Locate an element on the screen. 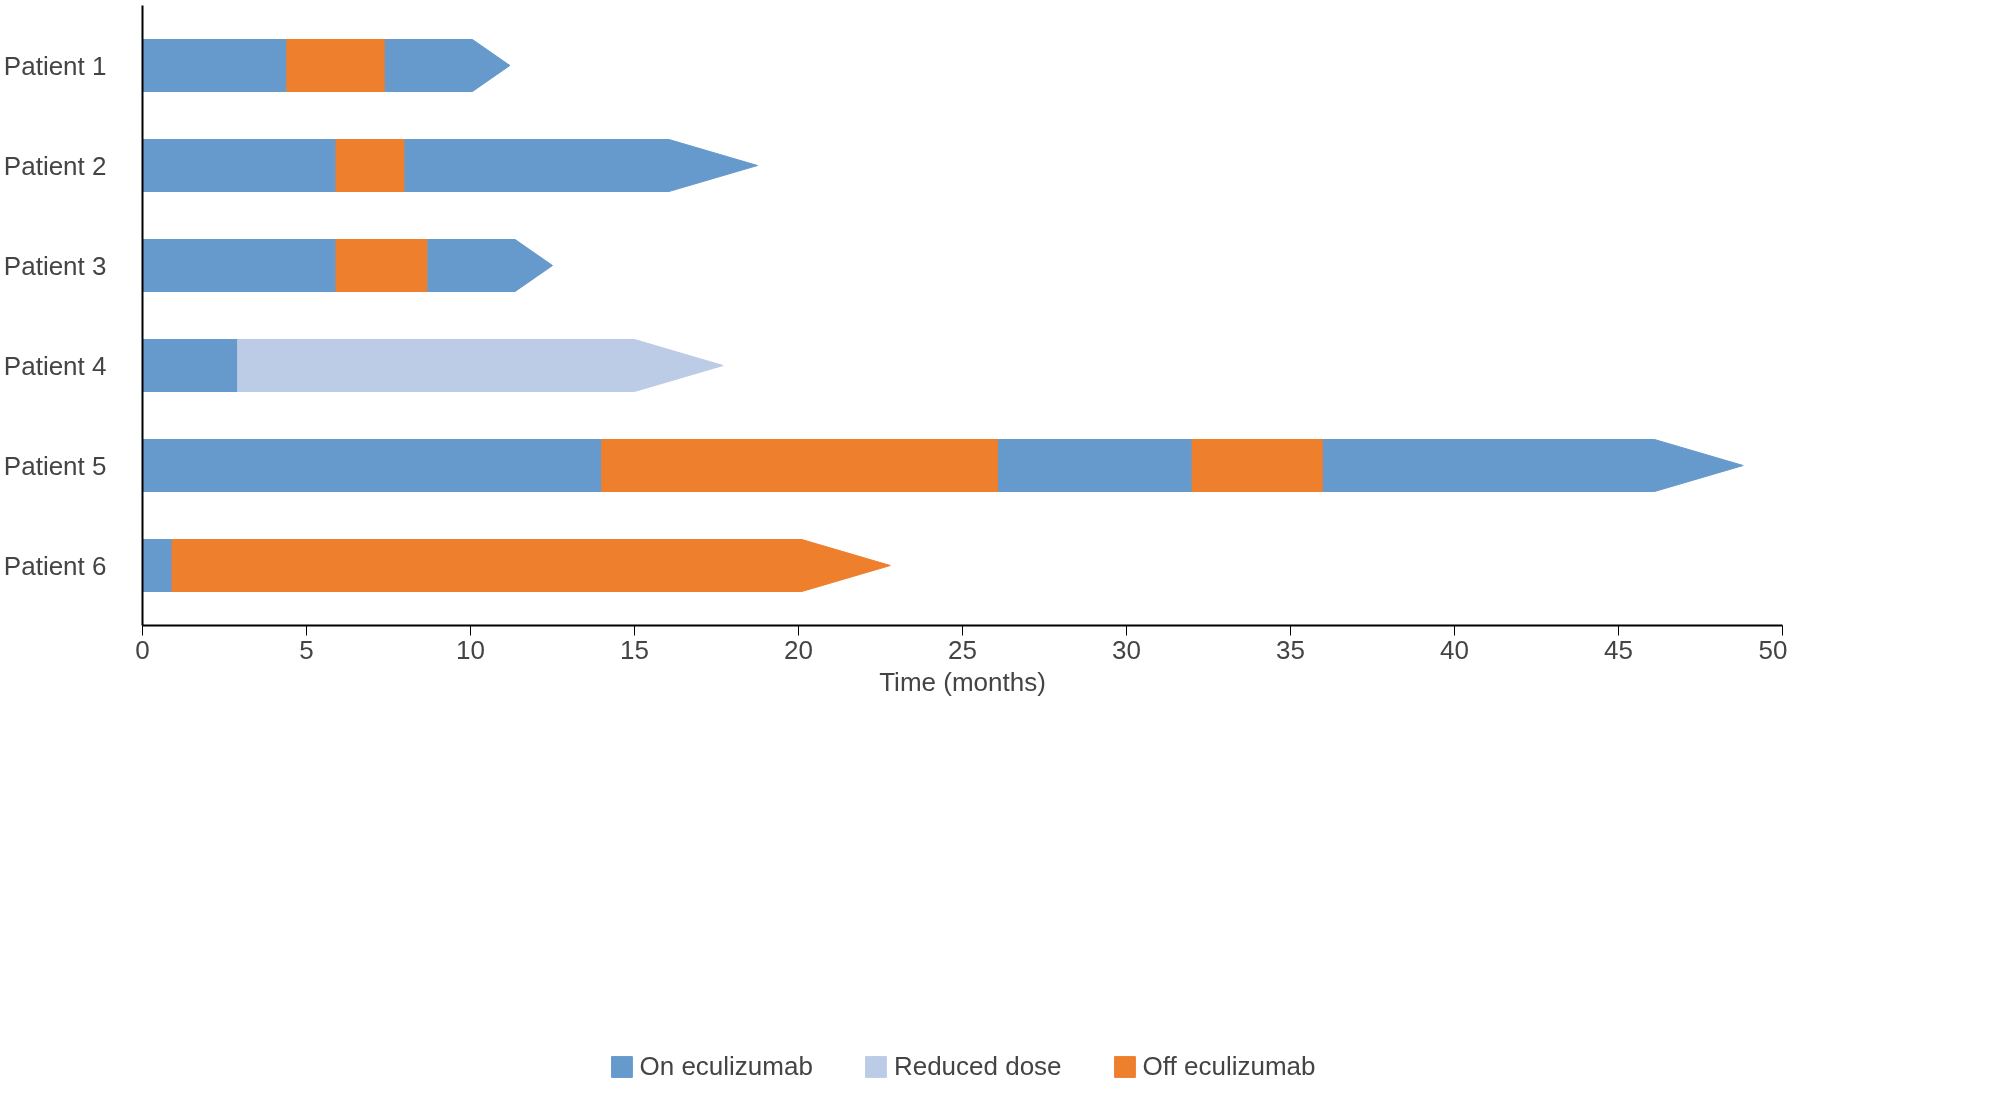  x-tick-label: 50 is located at coordinates (1773, 649).